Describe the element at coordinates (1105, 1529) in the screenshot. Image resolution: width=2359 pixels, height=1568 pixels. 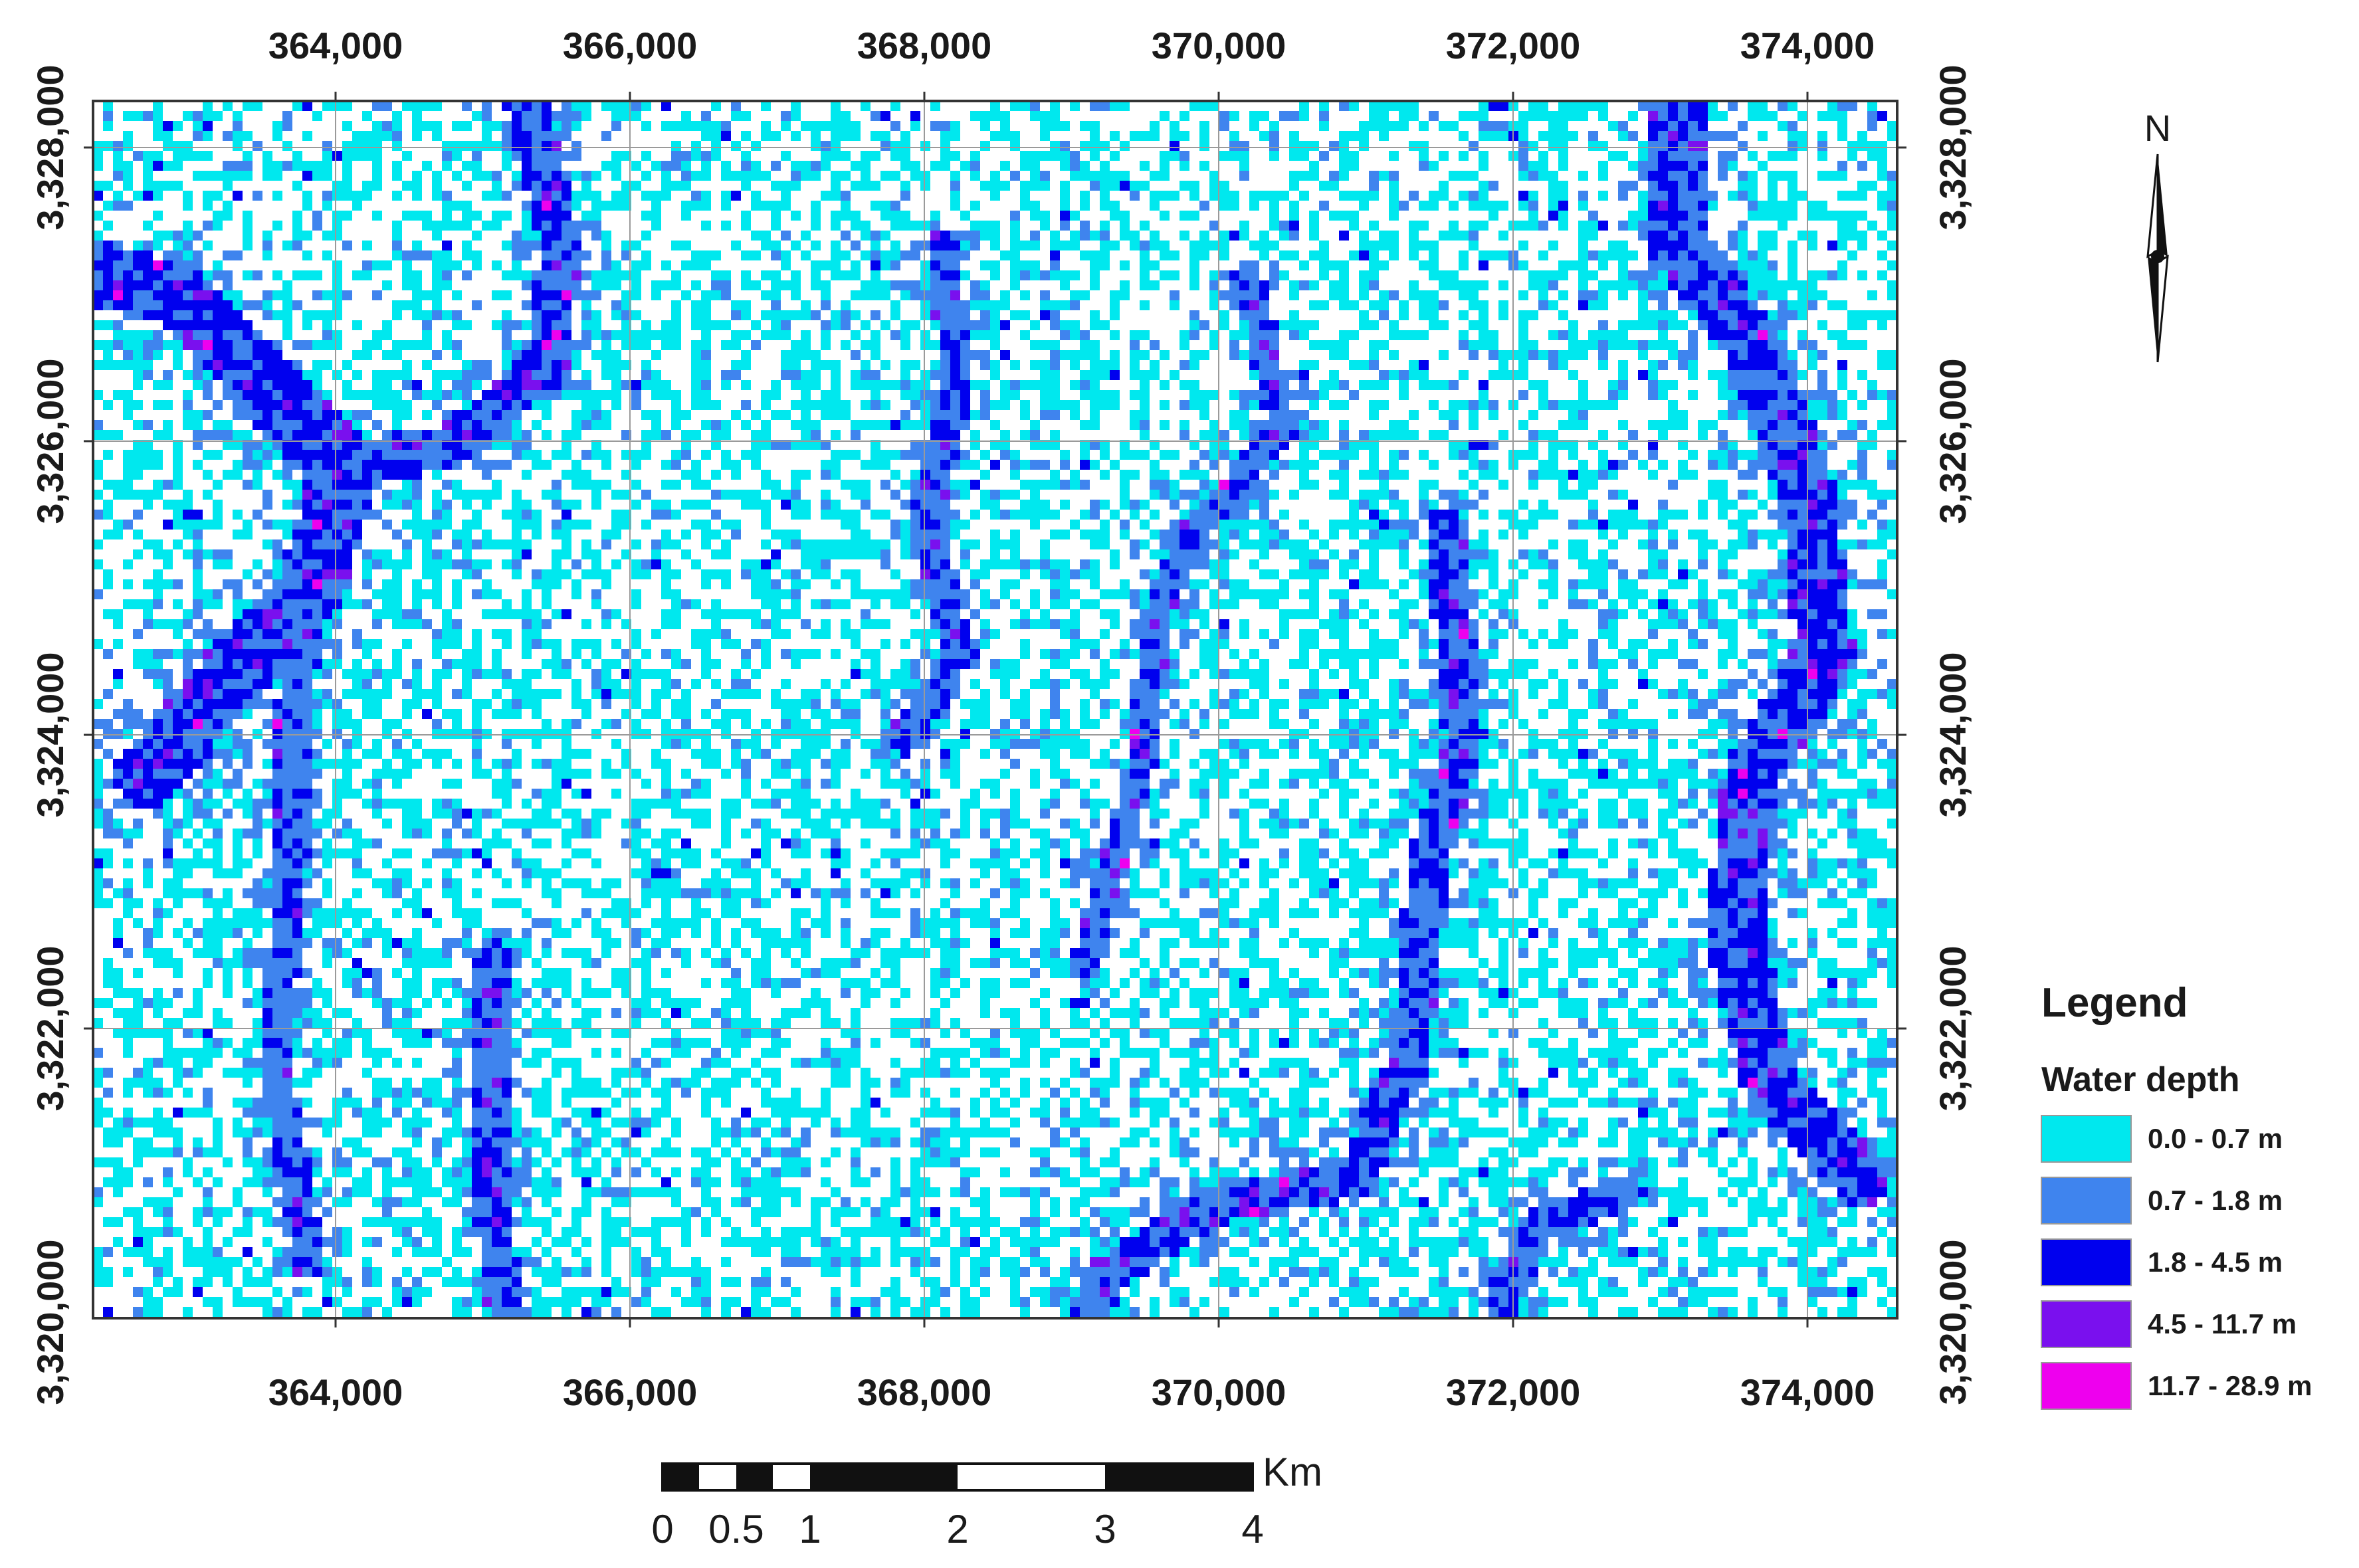
I see `scale-tick-label: 3` at that location.